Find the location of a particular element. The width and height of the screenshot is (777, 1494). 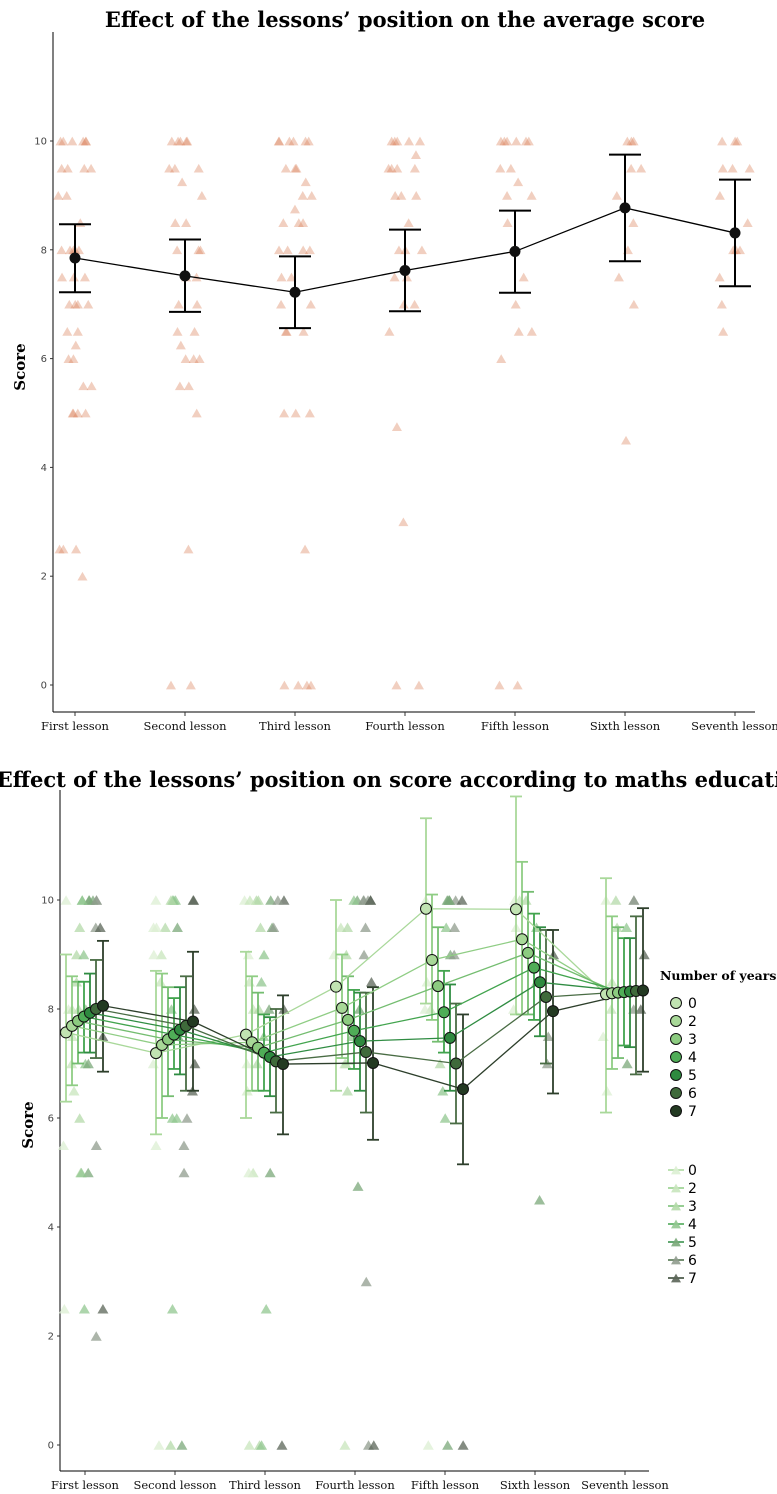

legend-circle-keys: 0 2 3 4 5 6 7 is located at coordinates (683, 1058).